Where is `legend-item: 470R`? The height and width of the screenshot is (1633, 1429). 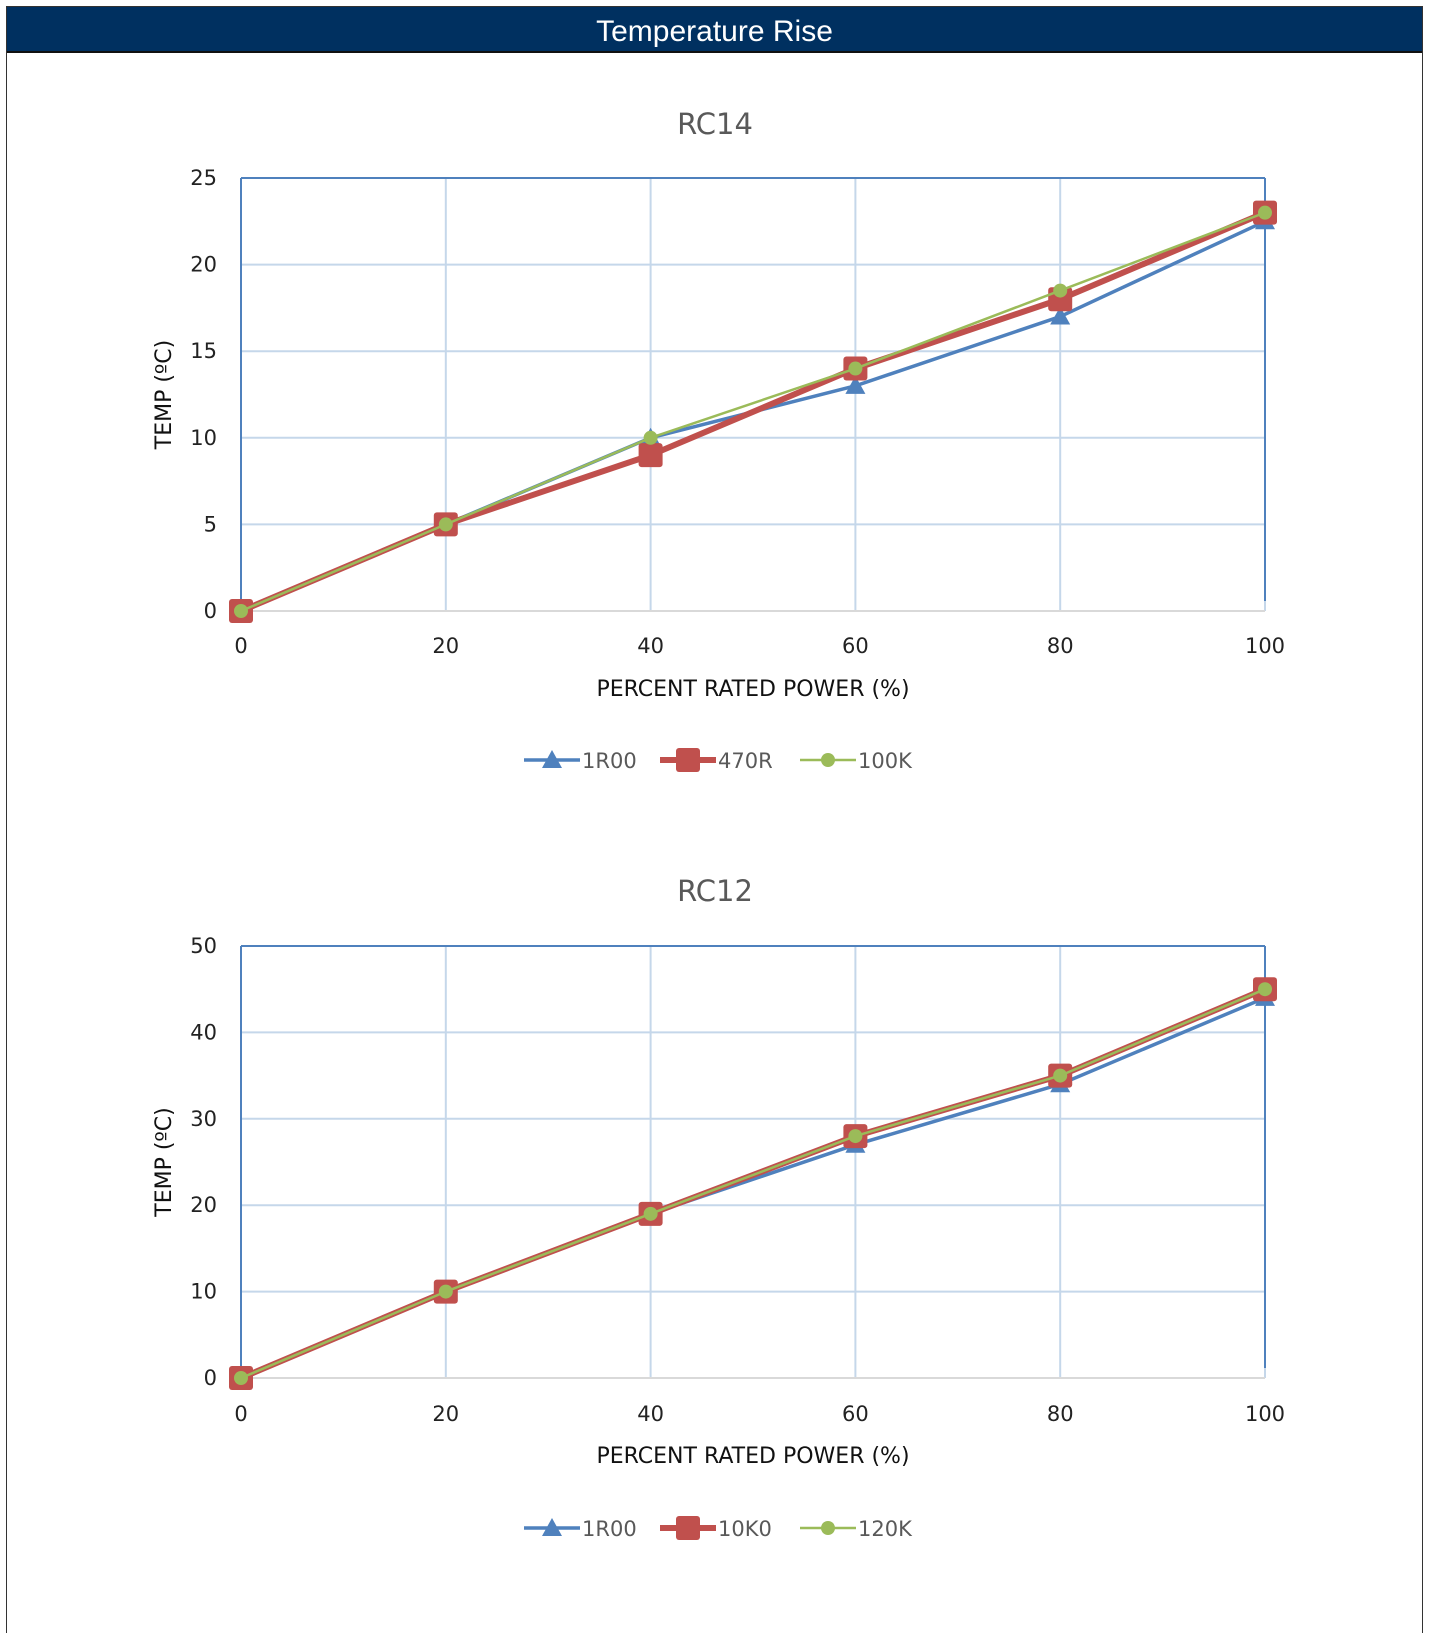 legend-item: 470R is located at coordinates (716, 760).